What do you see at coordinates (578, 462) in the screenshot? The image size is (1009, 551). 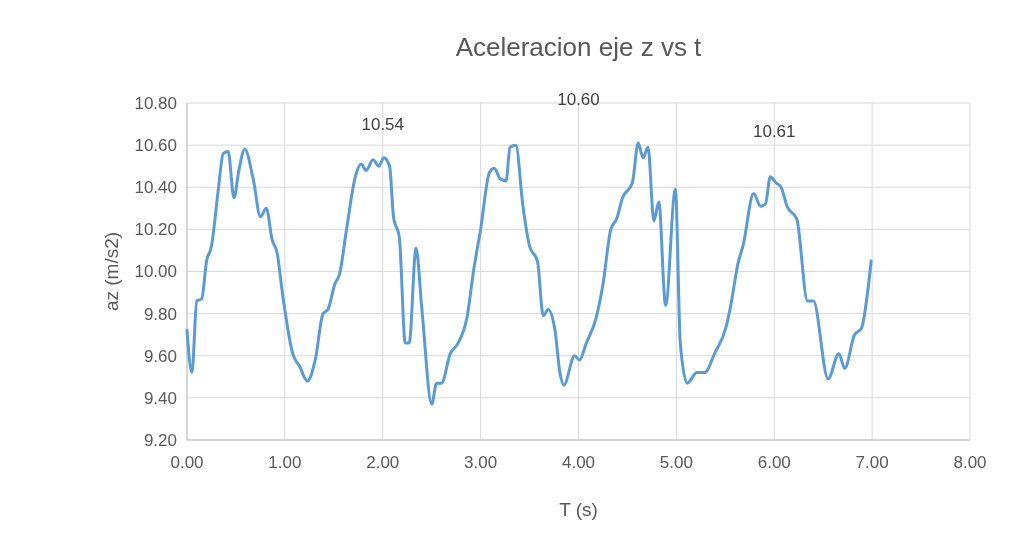 I see `x-tick-label: 4.00` at bounding box center [578, 462].